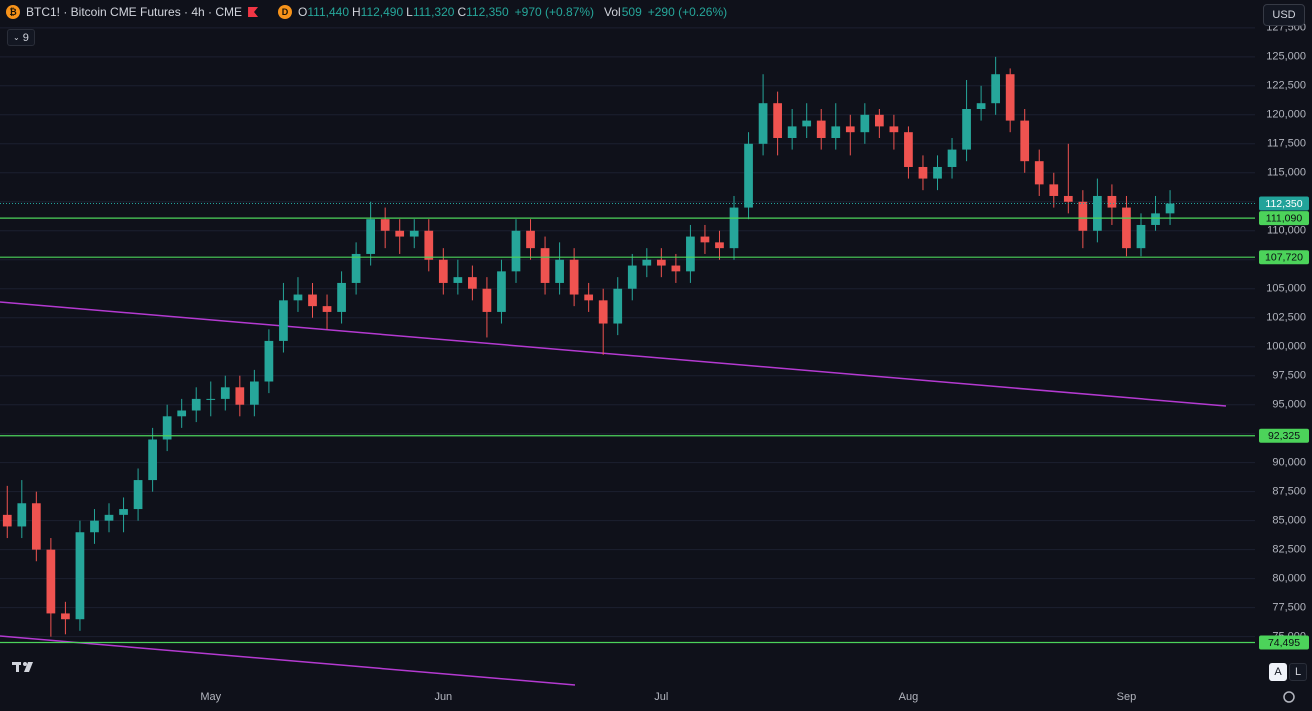  I want to click on flag-icon, so click(253, 12).